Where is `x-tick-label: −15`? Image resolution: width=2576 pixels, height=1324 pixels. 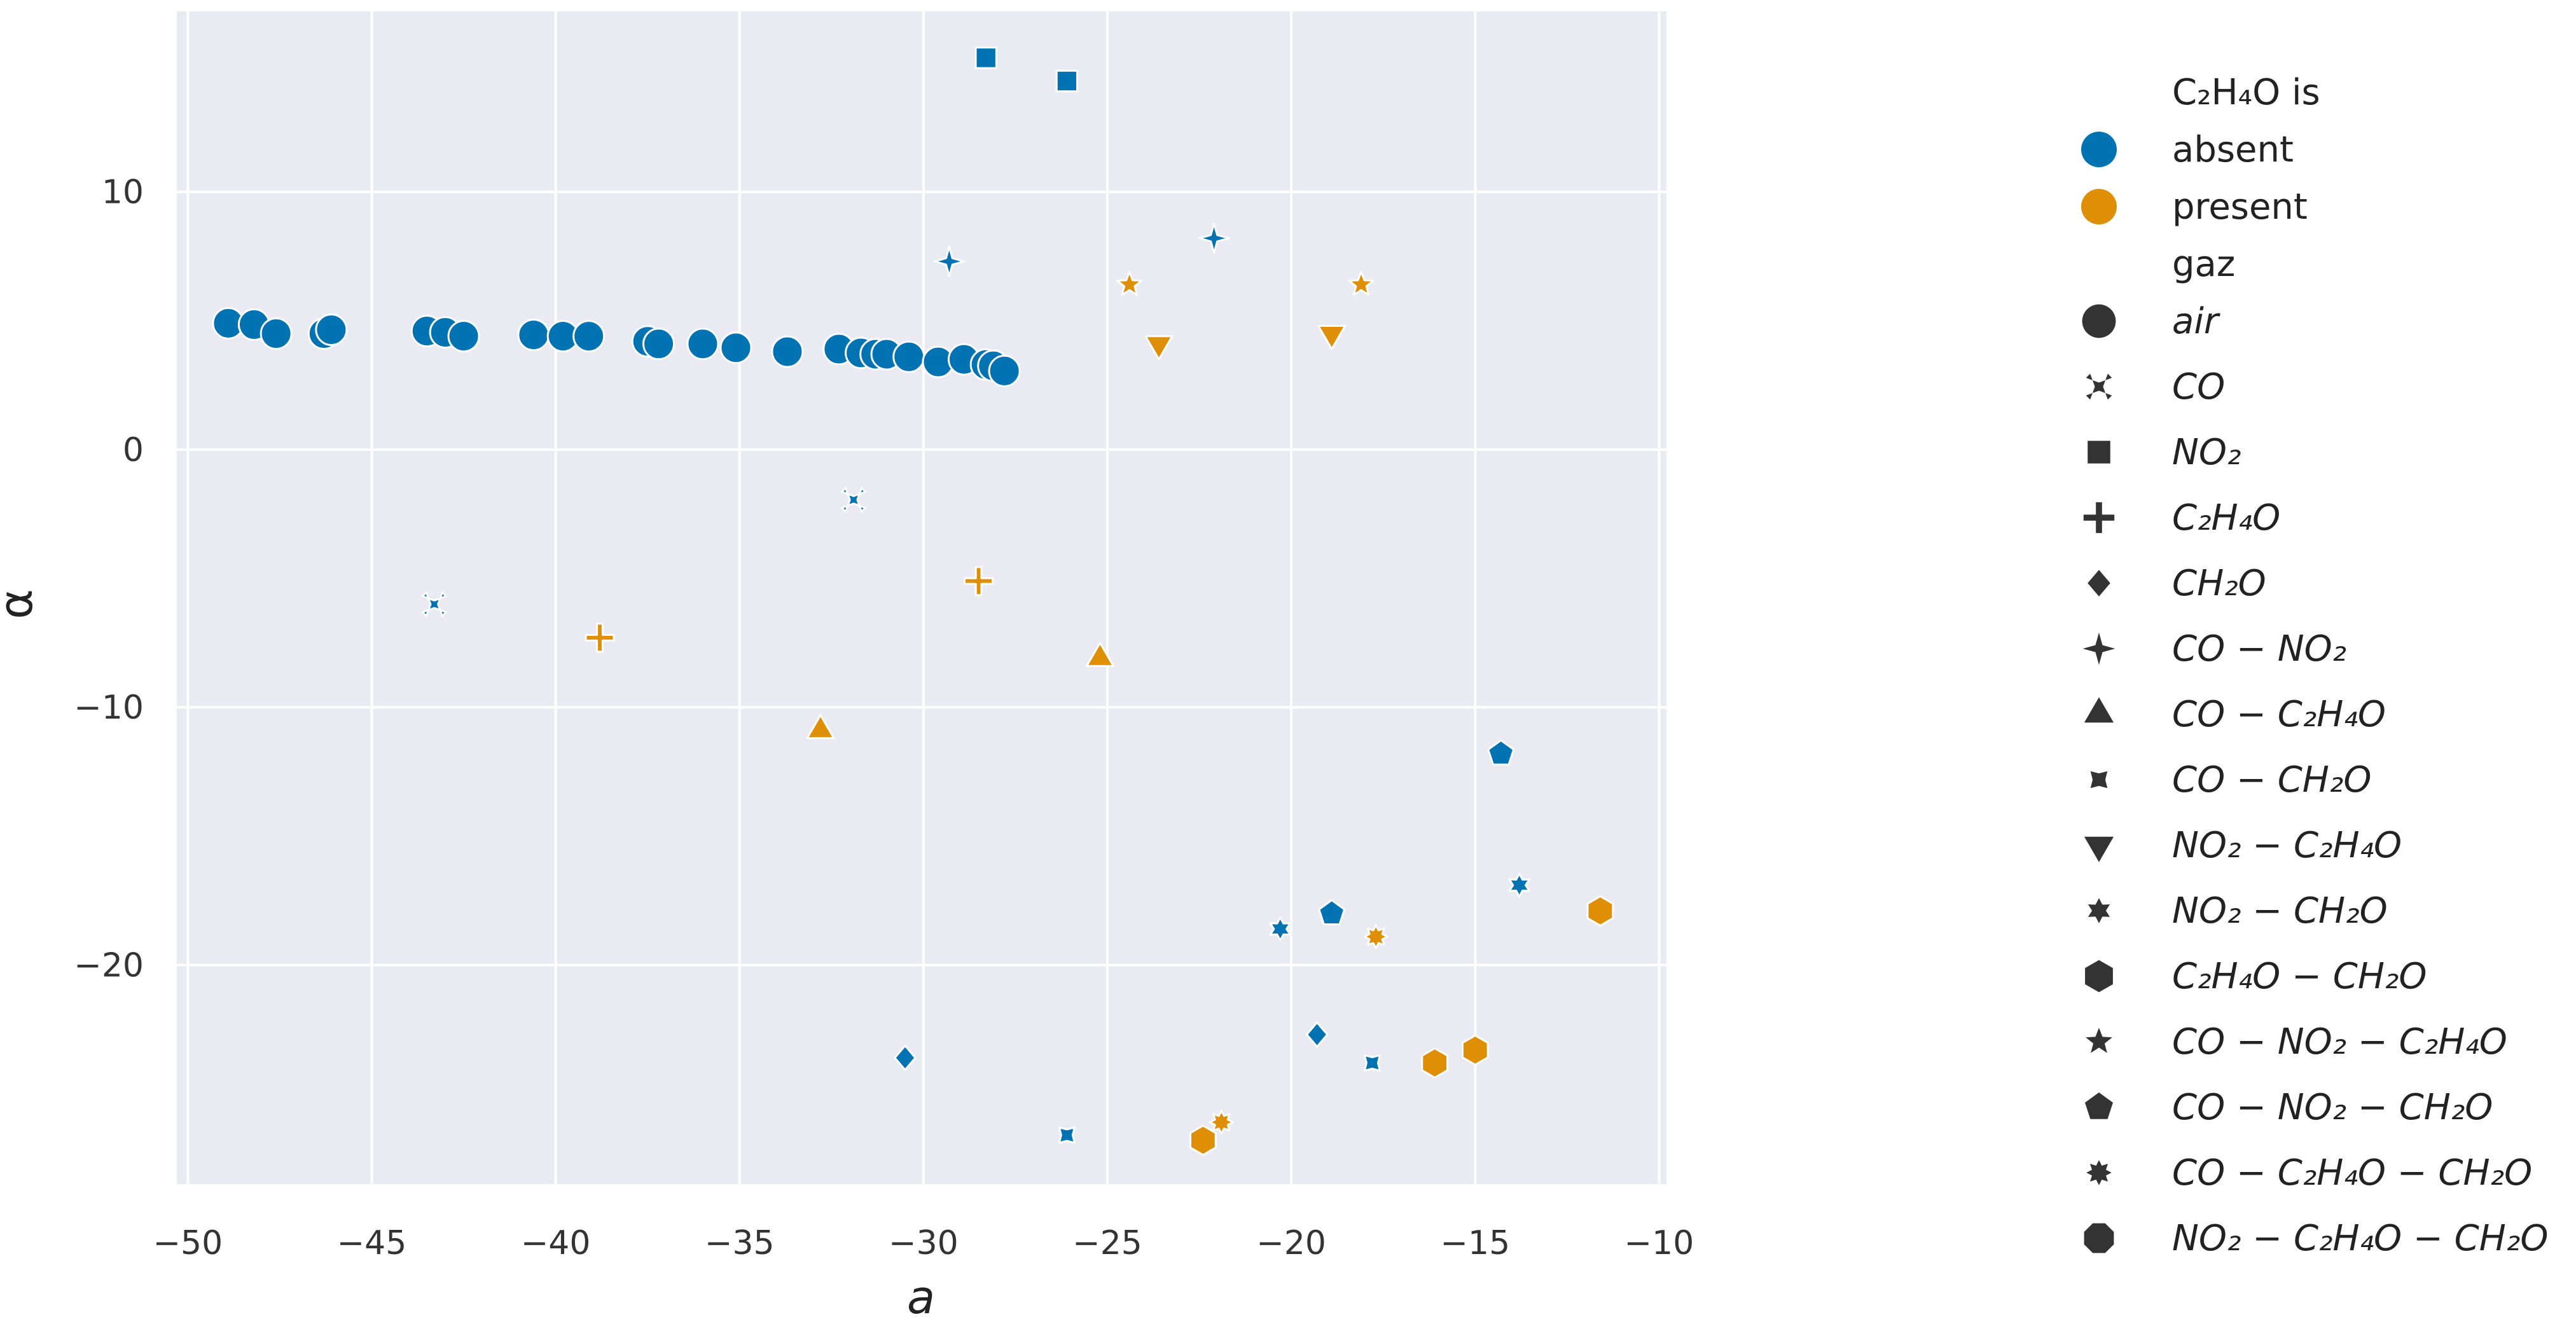
x-tick-label: −15 is located at coordinates (1475, 1243).